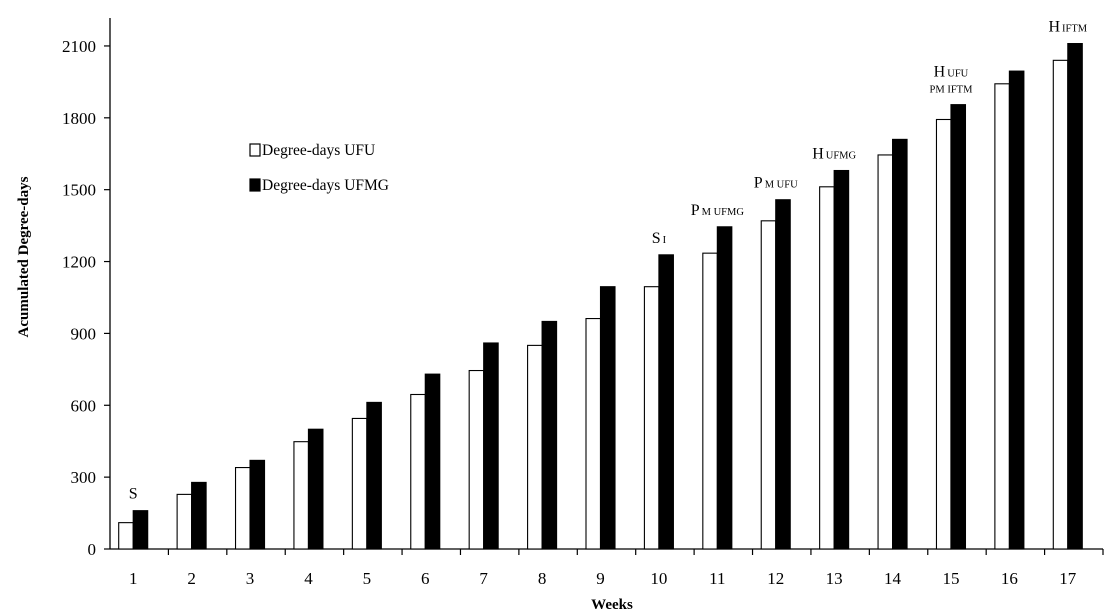 This screenshot has height=612, width=1110. I want to click on x-tick-label: 10, so click(658, 578).